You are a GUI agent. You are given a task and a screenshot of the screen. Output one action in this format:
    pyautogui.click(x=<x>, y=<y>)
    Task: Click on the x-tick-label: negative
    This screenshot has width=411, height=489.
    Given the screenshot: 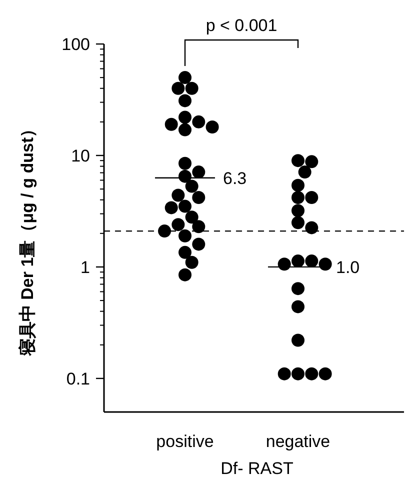 What is the action you would take?
    pyautogui.click(x=298, y=441)
    